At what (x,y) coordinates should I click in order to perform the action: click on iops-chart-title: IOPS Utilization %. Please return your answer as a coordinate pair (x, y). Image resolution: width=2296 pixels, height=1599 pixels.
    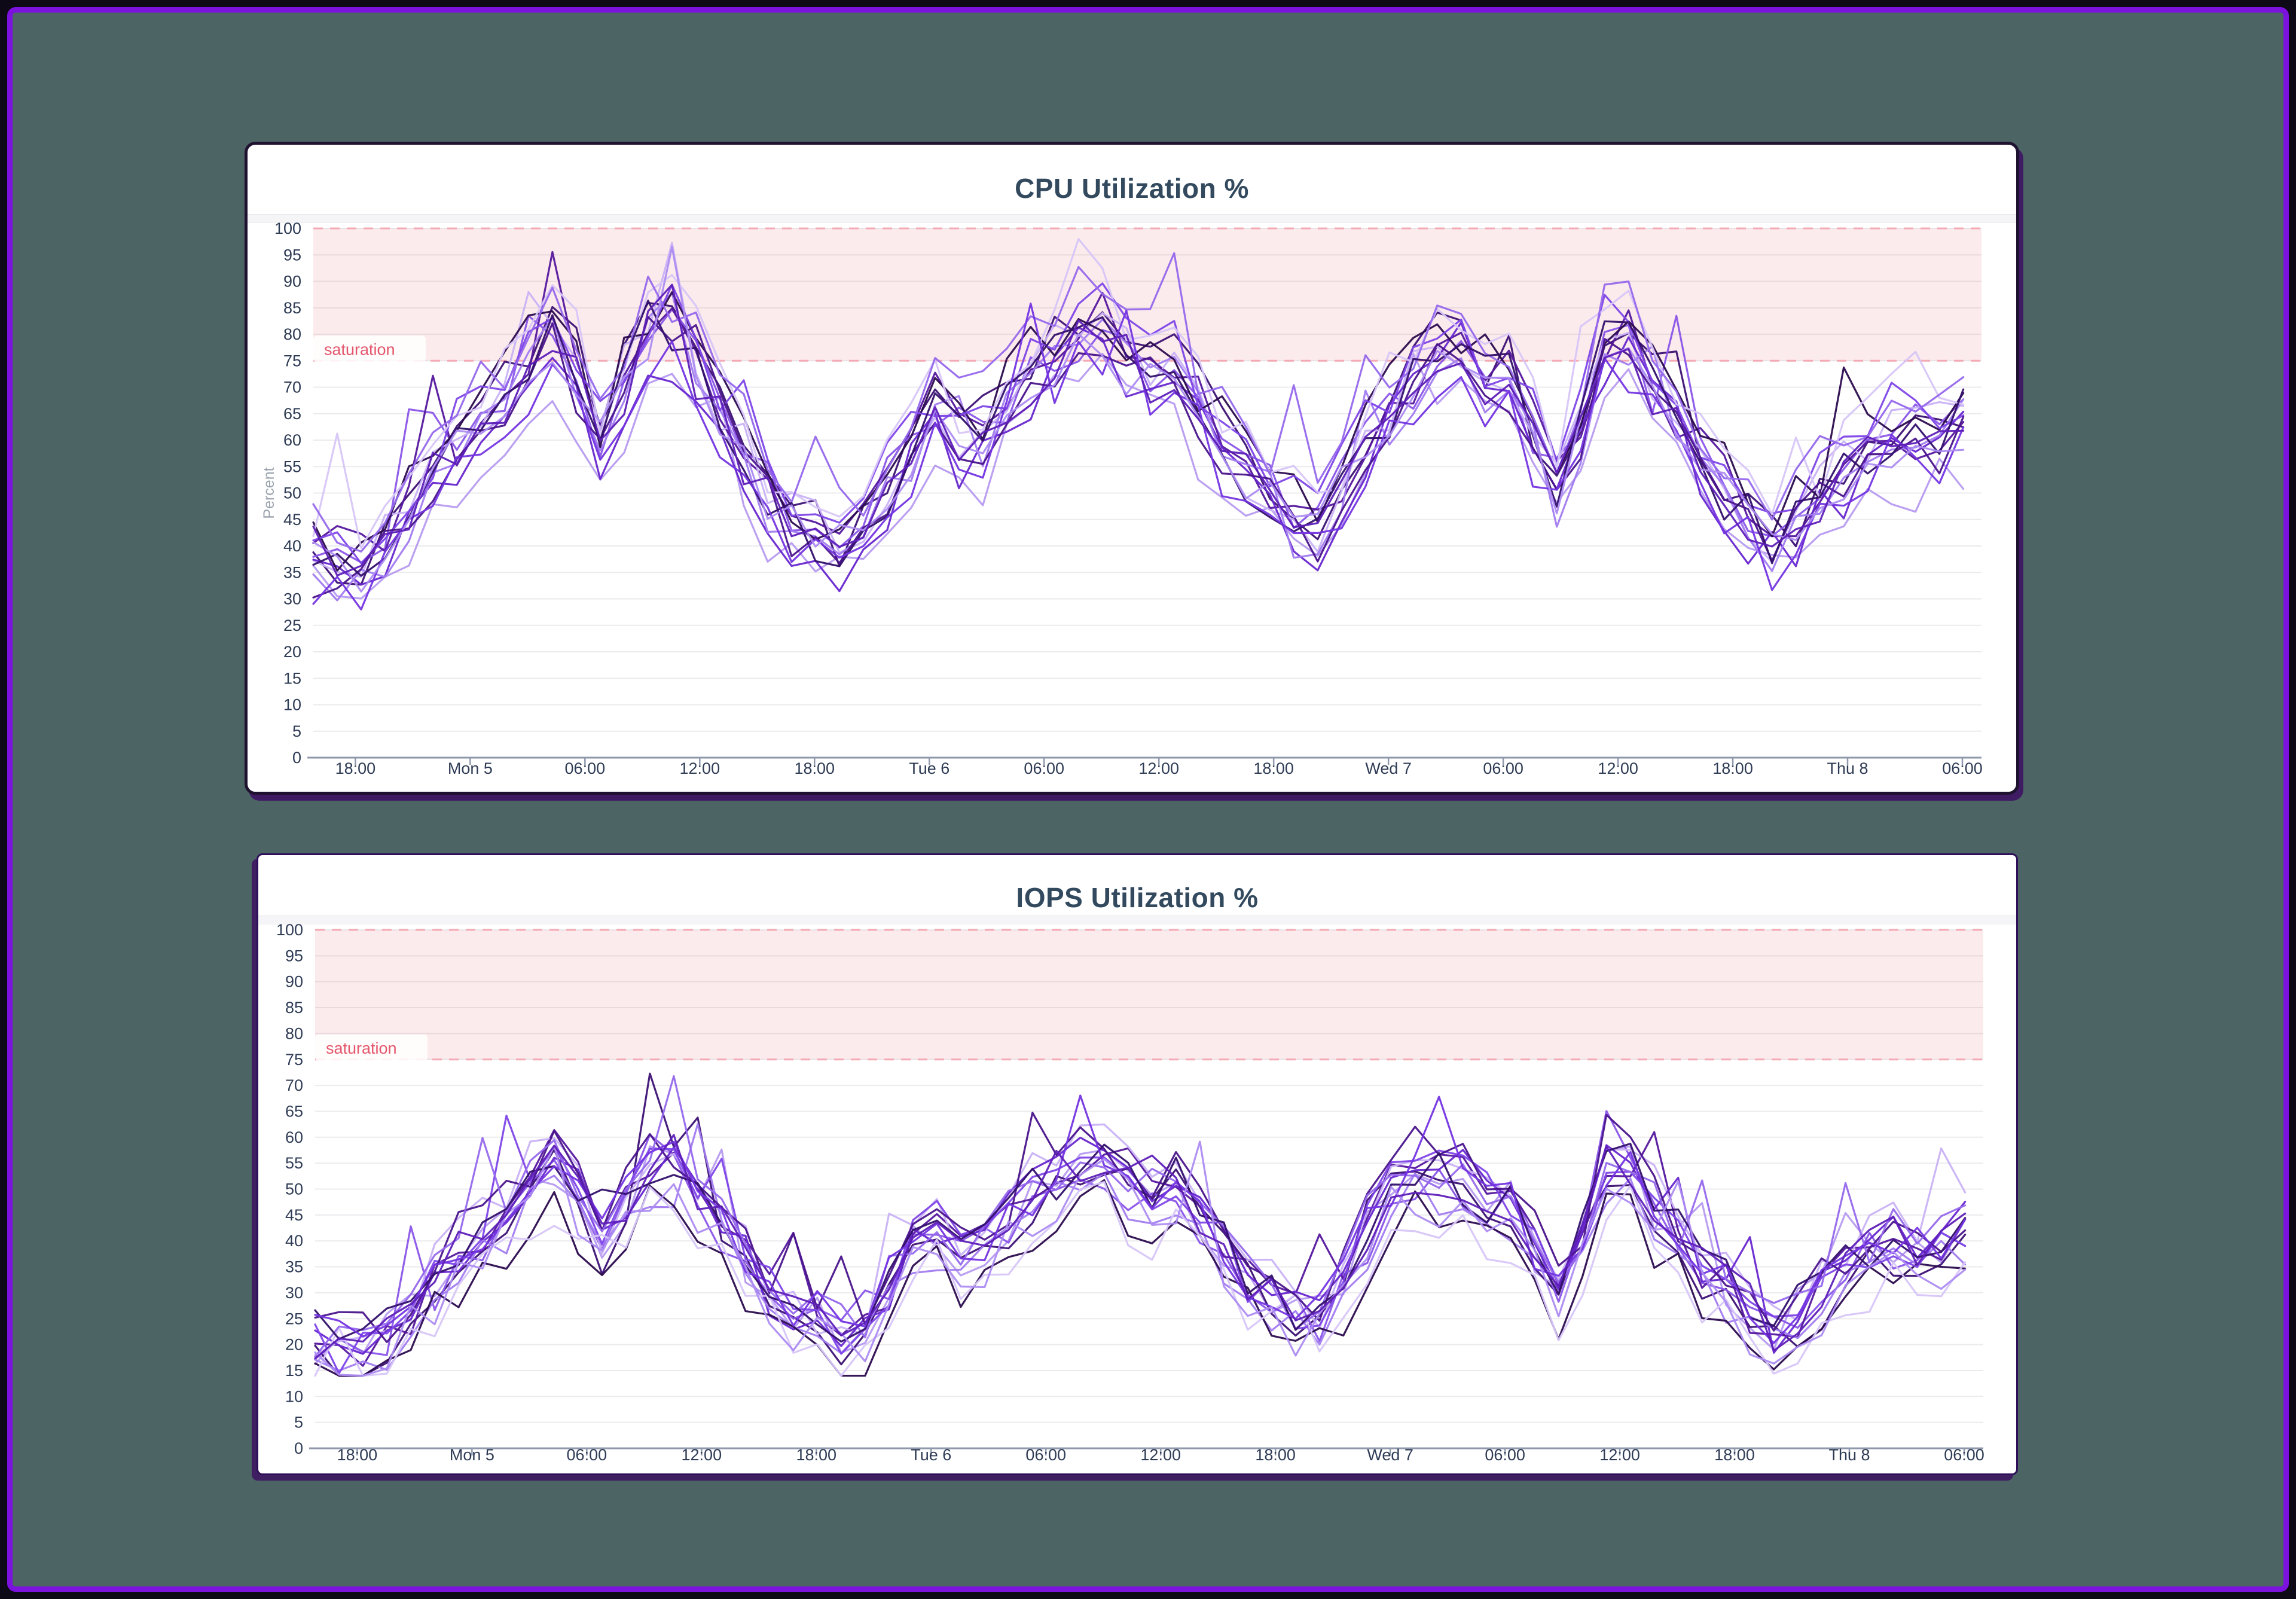
    Looking at the image, I should click on (1137, 897).